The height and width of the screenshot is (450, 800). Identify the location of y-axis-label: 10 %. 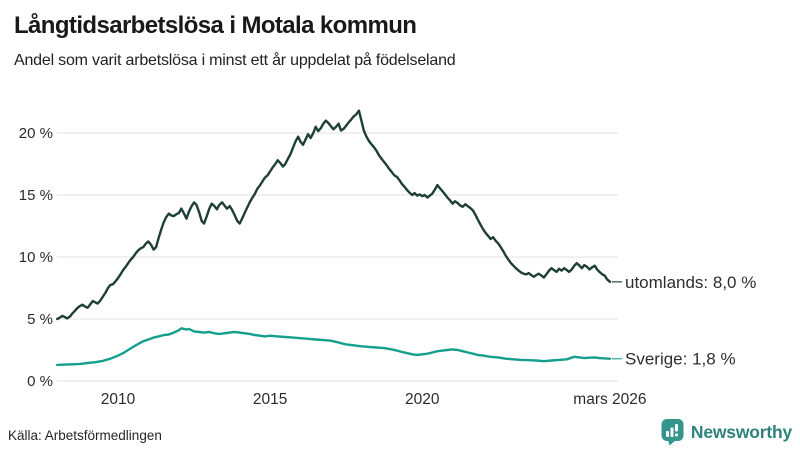
(36, 257).